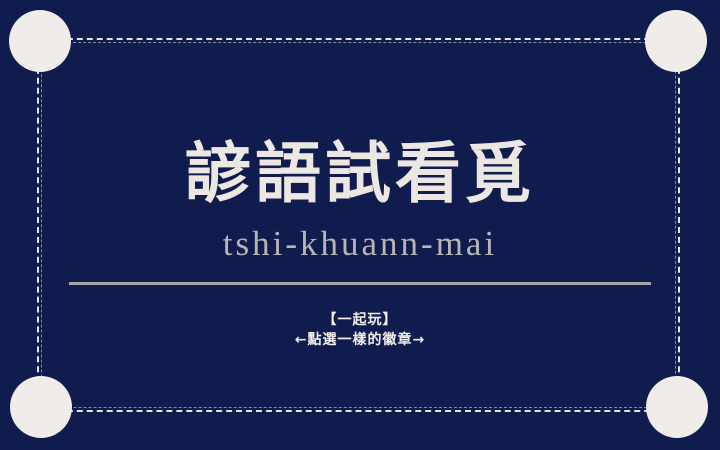 The image size is (720, 450). Describe the element at coordinates (677, 407) in the screenshot. I see `corner-dot-bottom-right` at that location.